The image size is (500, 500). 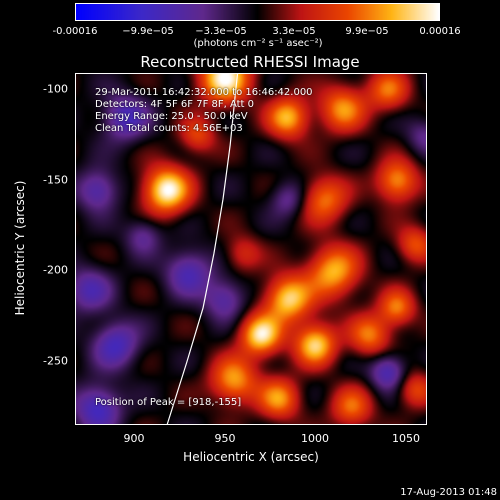 I want to click on x-tick-label: 950, so click(x=225, y=438).